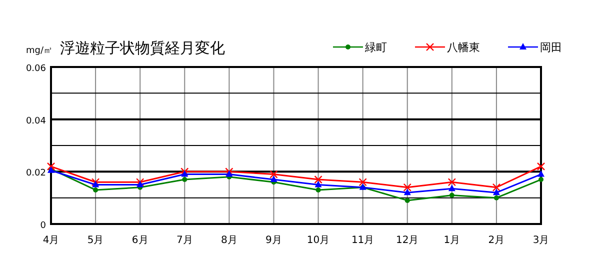  What do you see at coordinates (541, 240) in the screenshot?
I see `x-tick-label: 3月` at bounding box center [541, 240].